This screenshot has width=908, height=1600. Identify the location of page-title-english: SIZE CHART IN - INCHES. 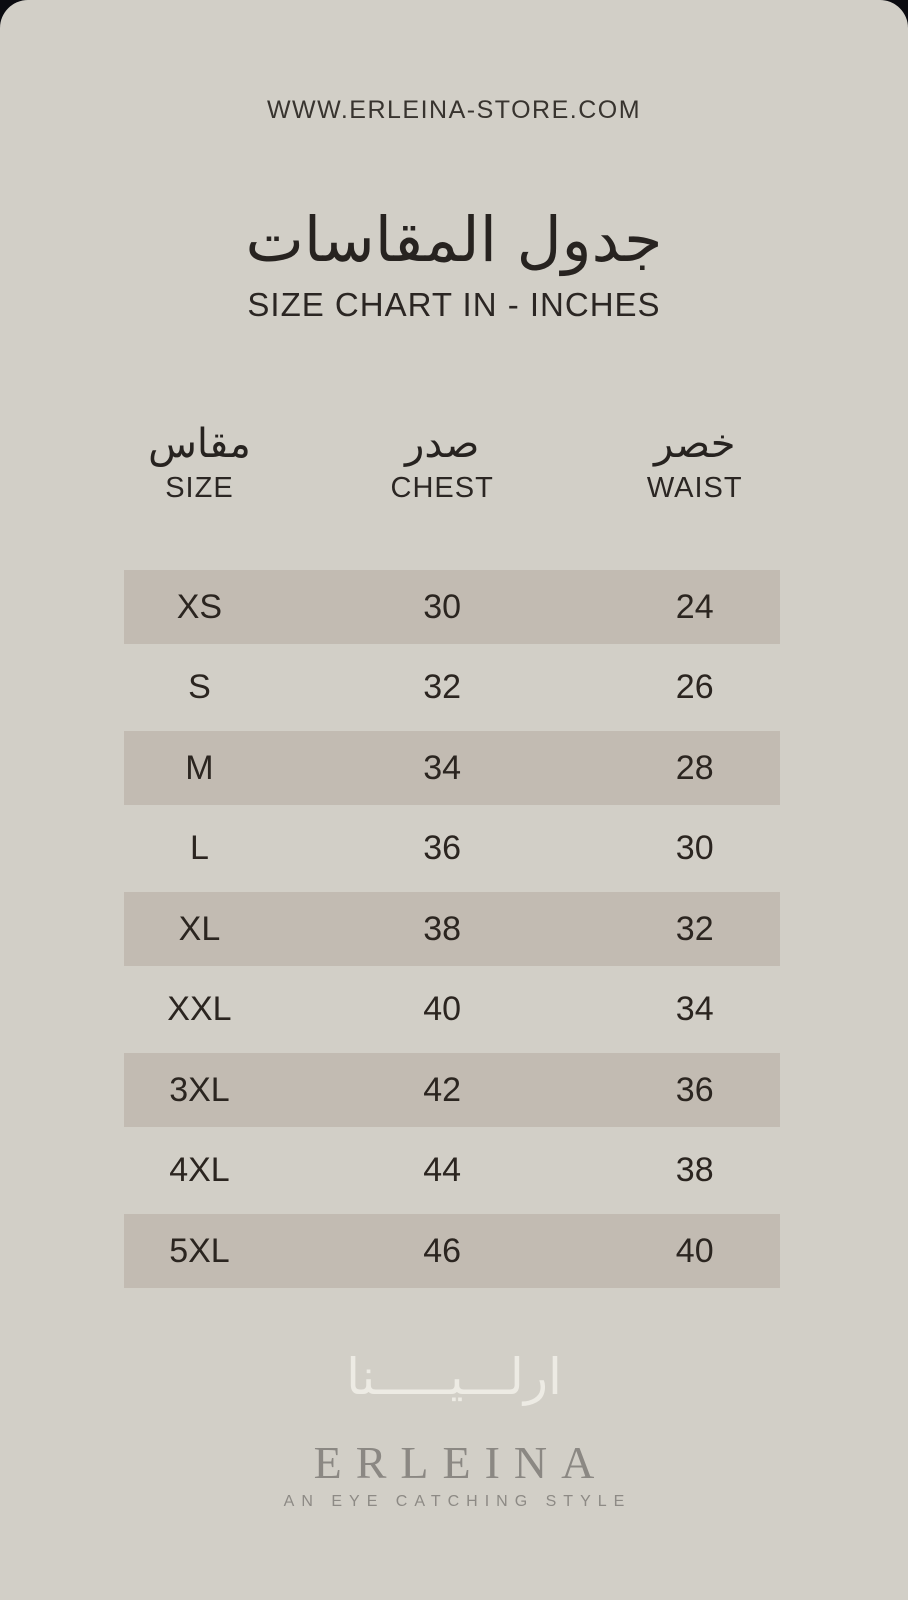
(454, 304).